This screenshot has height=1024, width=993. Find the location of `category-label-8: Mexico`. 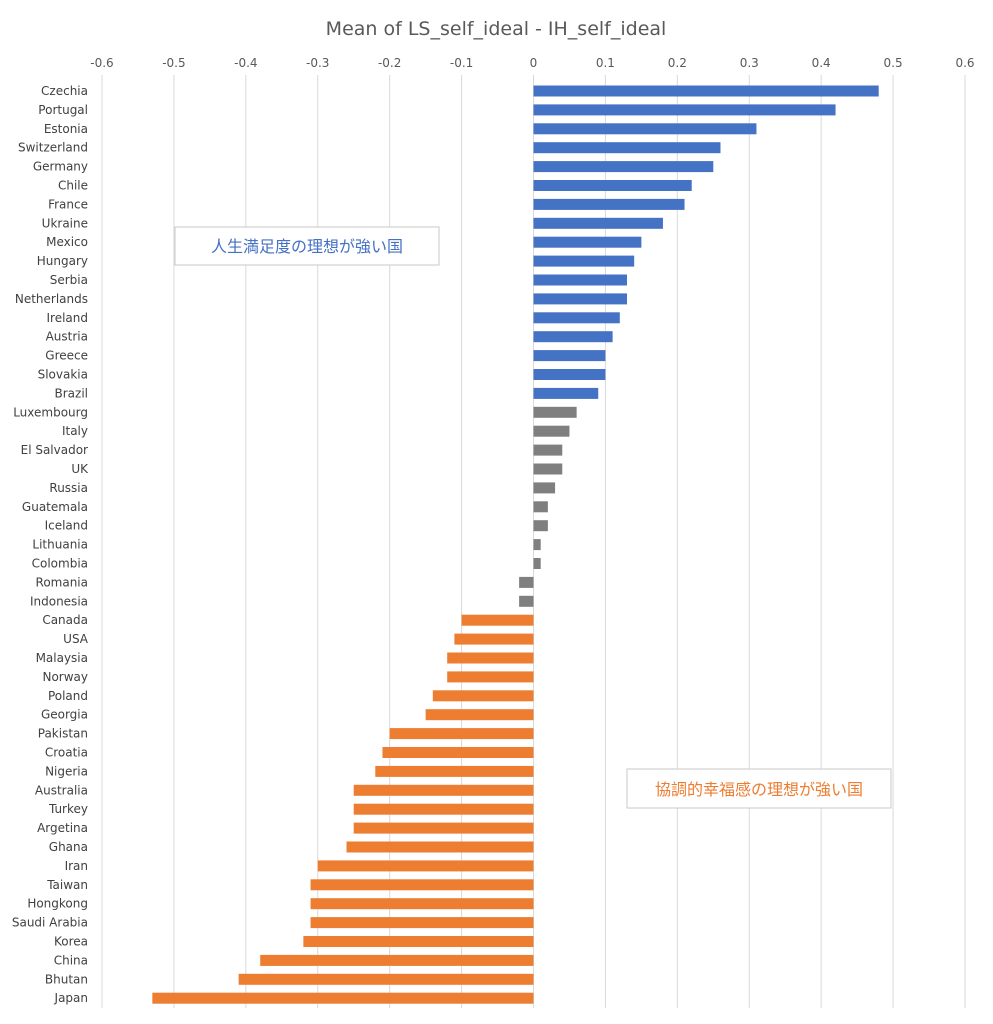

category-label-8: Mexico is located at coordinates (67, 242).